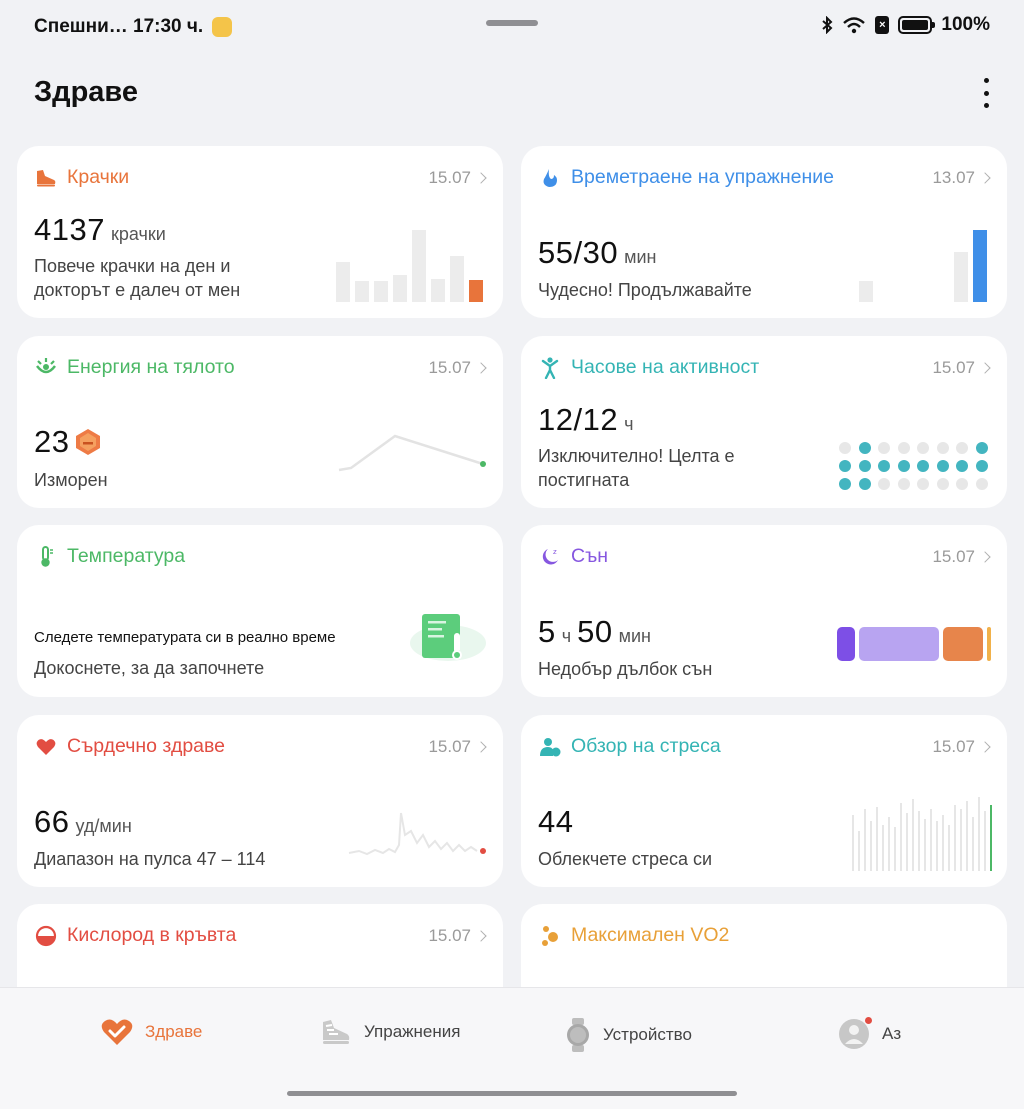 Image resolution: width=1024 pixels, height=1109 pixels. I want to click on watch-icon, so click(578, 1035).